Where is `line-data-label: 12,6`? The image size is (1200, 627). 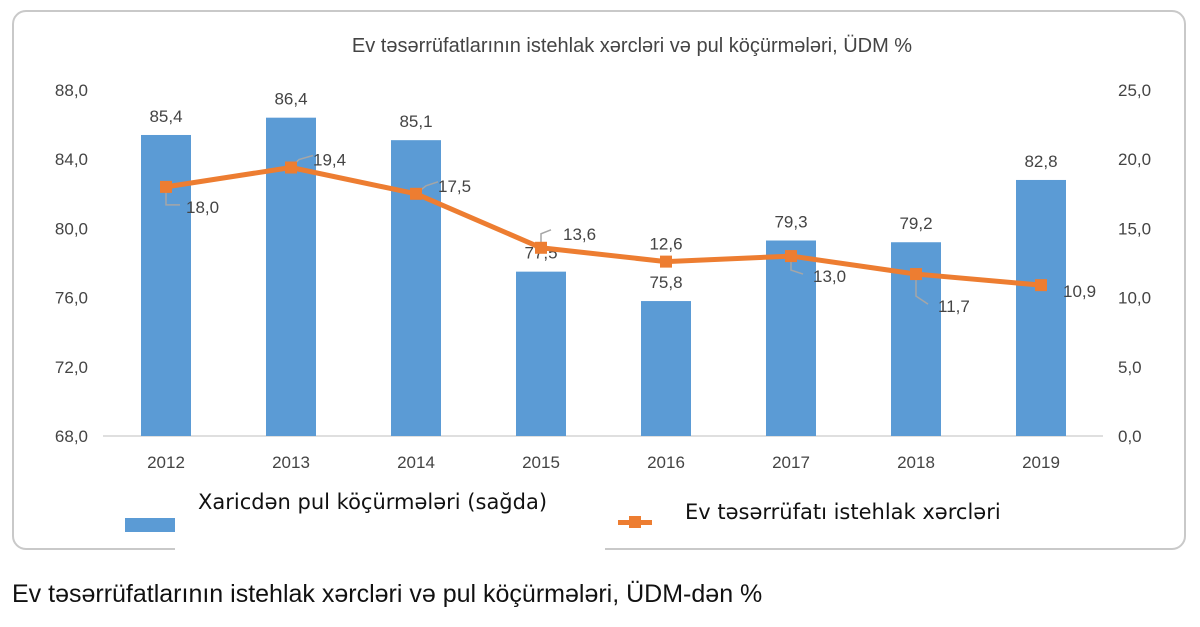 line-data-label: 12,6 is located at coordinates (665, 244).